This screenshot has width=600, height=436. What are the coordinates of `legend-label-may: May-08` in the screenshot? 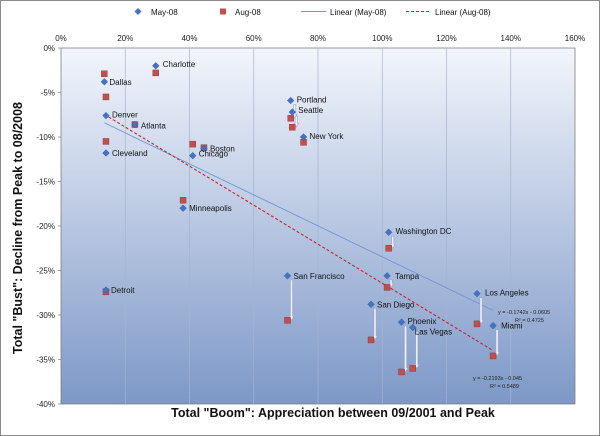 It's located at (164, 12).